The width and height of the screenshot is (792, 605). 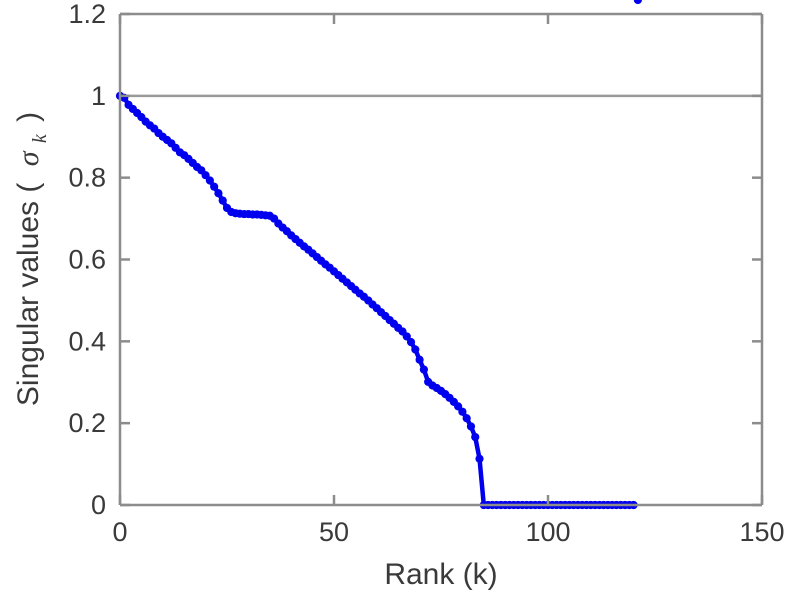 What do you see at coordinates (87, 178) in the screenshot?
I see `y-tick-label: 0.8` at bounding box center [87, 178].